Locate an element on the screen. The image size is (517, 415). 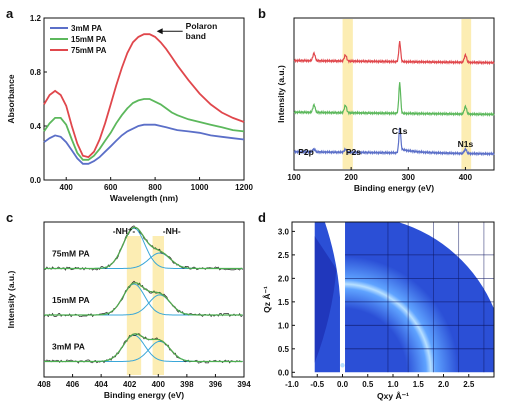
detector-shadow-left is located at coordinates (325, 299).